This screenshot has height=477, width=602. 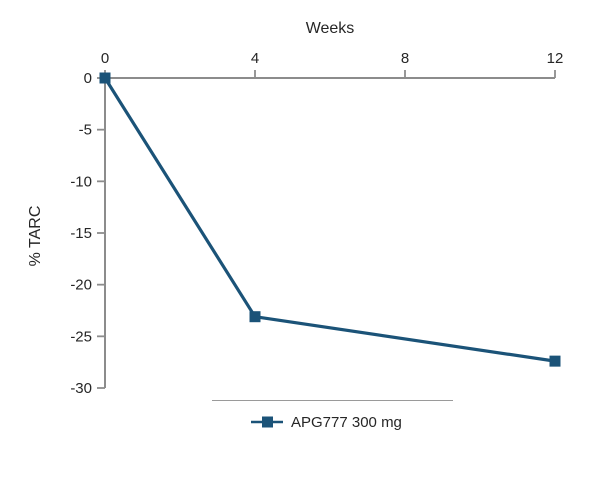 What do you see at coordinates (555, 58) in the screenshot?
I see `x-tick-label: 12` at bounding box center [555, 58].